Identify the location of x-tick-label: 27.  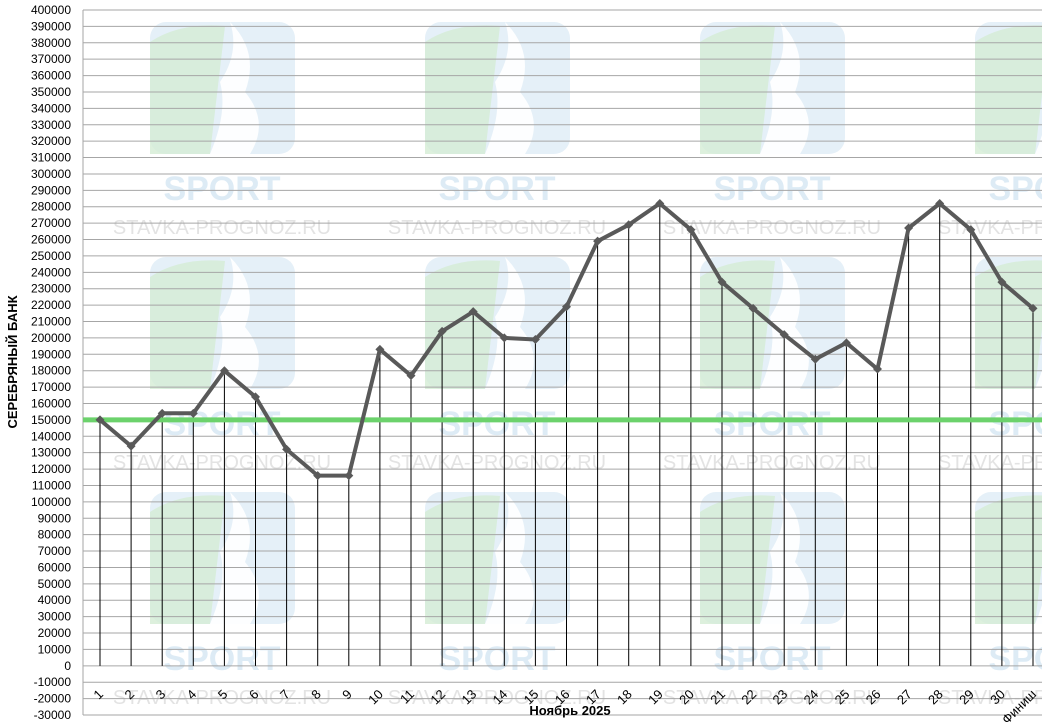
(904, 697).